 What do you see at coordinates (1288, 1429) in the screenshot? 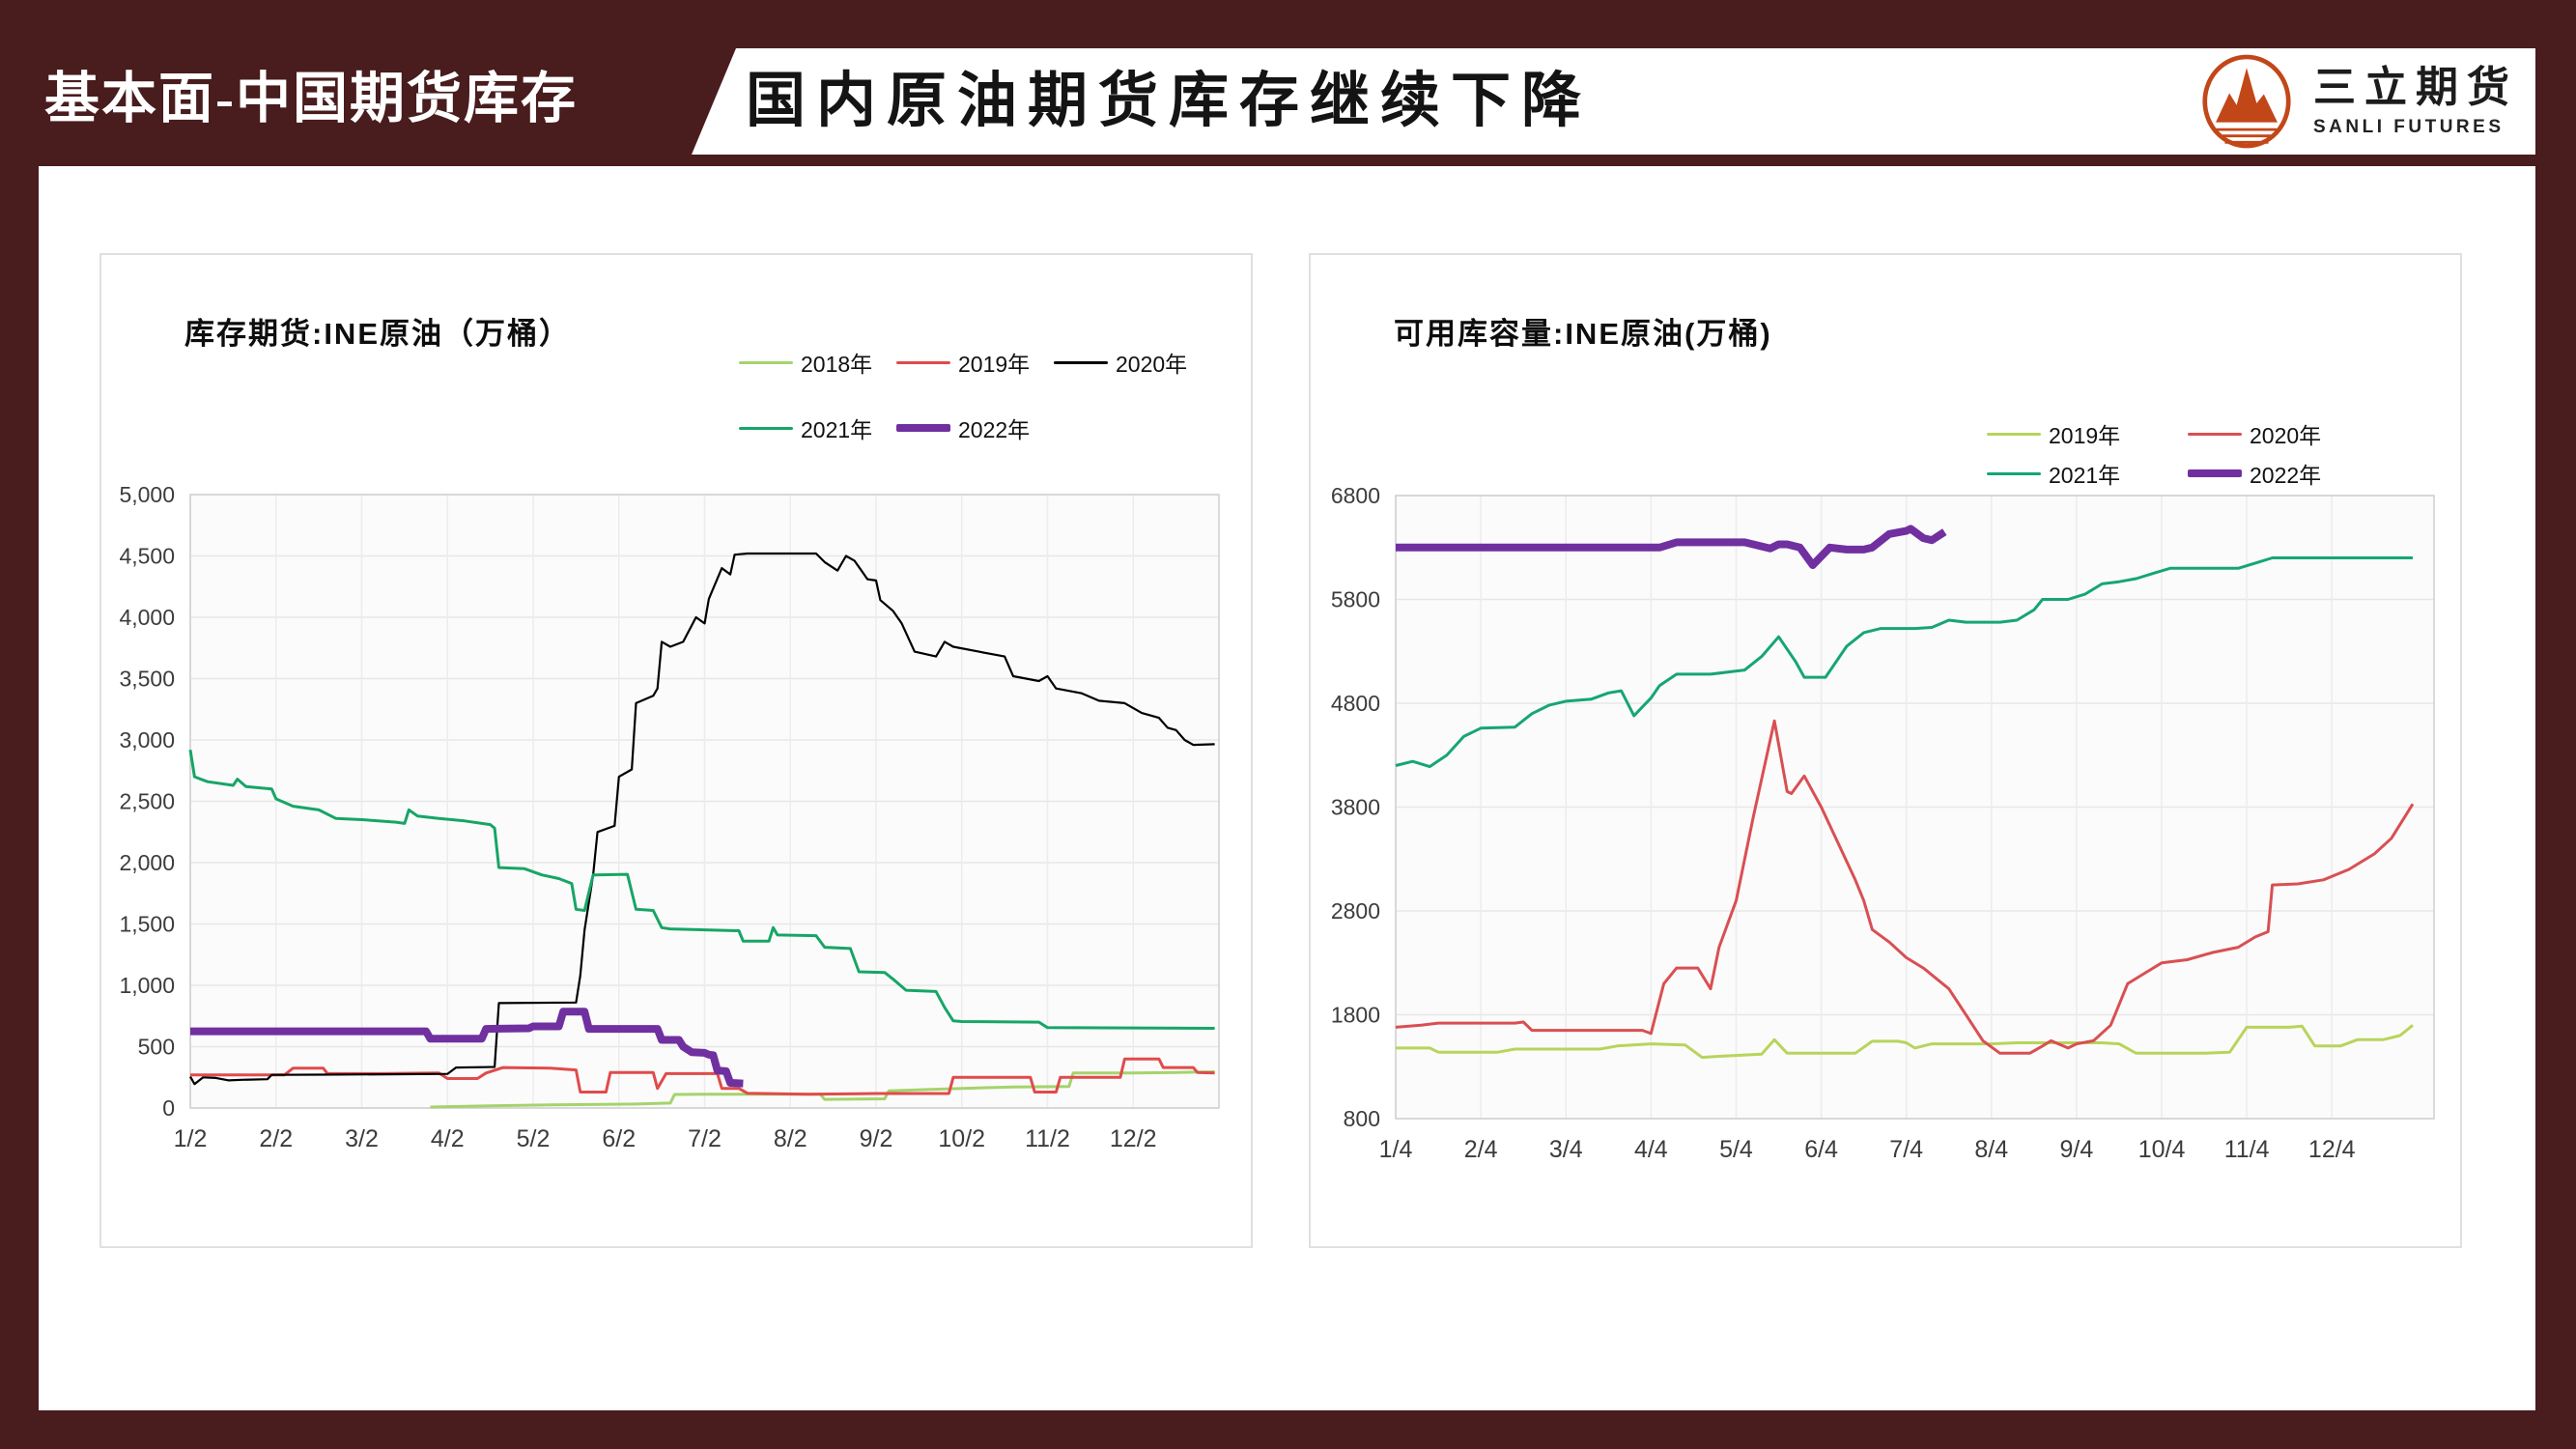
I see `frame-bottom` at bounding box center [1288, 1429].